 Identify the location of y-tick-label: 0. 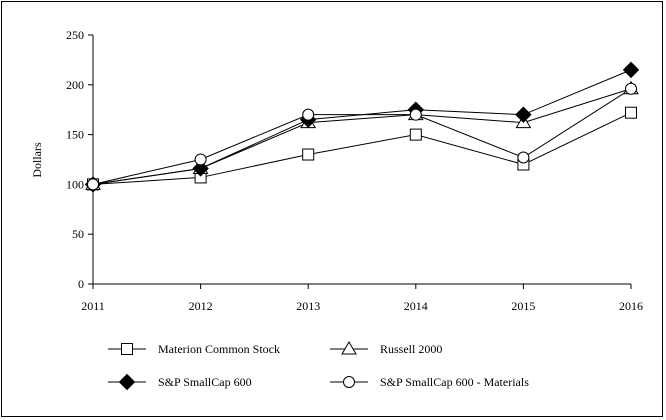
(81, 284).